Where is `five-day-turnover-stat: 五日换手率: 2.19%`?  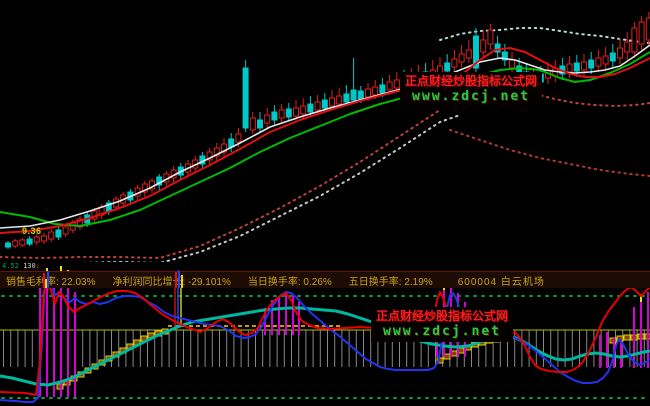
five-day-turnover-stat: 五日换手率: 2.19% is located at coordinates (390, 282).